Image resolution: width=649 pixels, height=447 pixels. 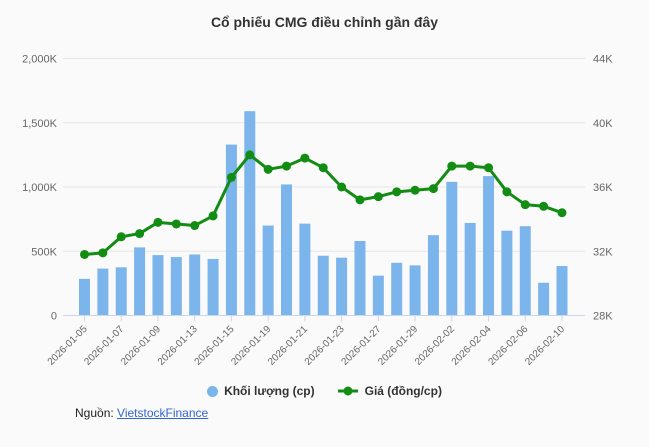 I want to click on x-axis-tick-label: 2026-02-10, so click(x=545, y=346).